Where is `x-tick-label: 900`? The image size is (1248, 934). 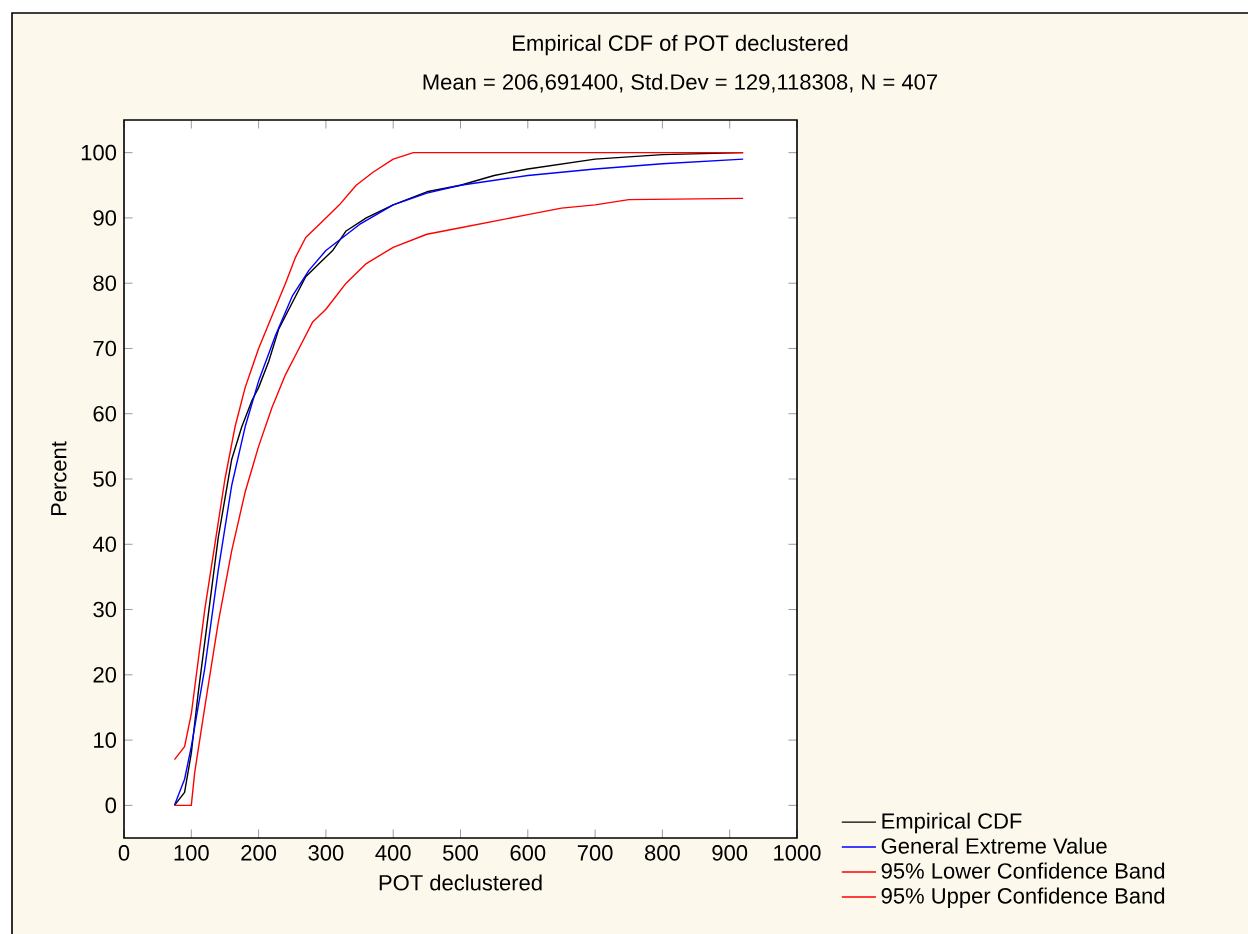 x-tick-label: 900 is located at coordinates (730, 853).